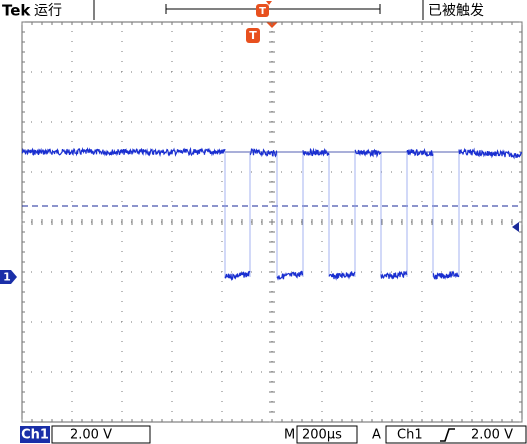 The image size is (527, 444). Describe the element at coordinates (376, 435) in the screenshot. I see `trigger-label: A` at that location.